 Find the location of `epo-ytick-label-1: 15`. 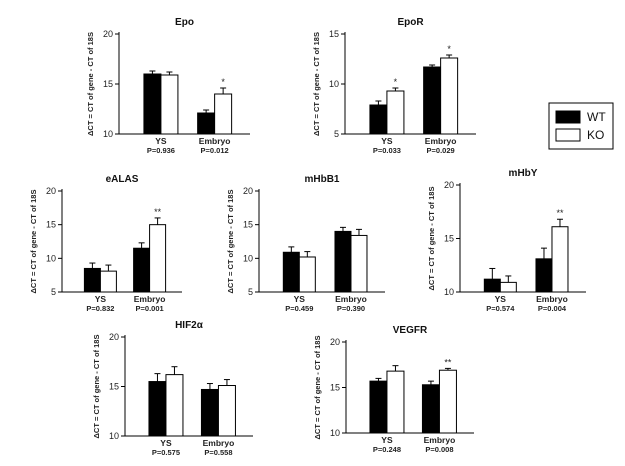

epo-ytick-label-1: 15 is located at coordinates (108, 84).